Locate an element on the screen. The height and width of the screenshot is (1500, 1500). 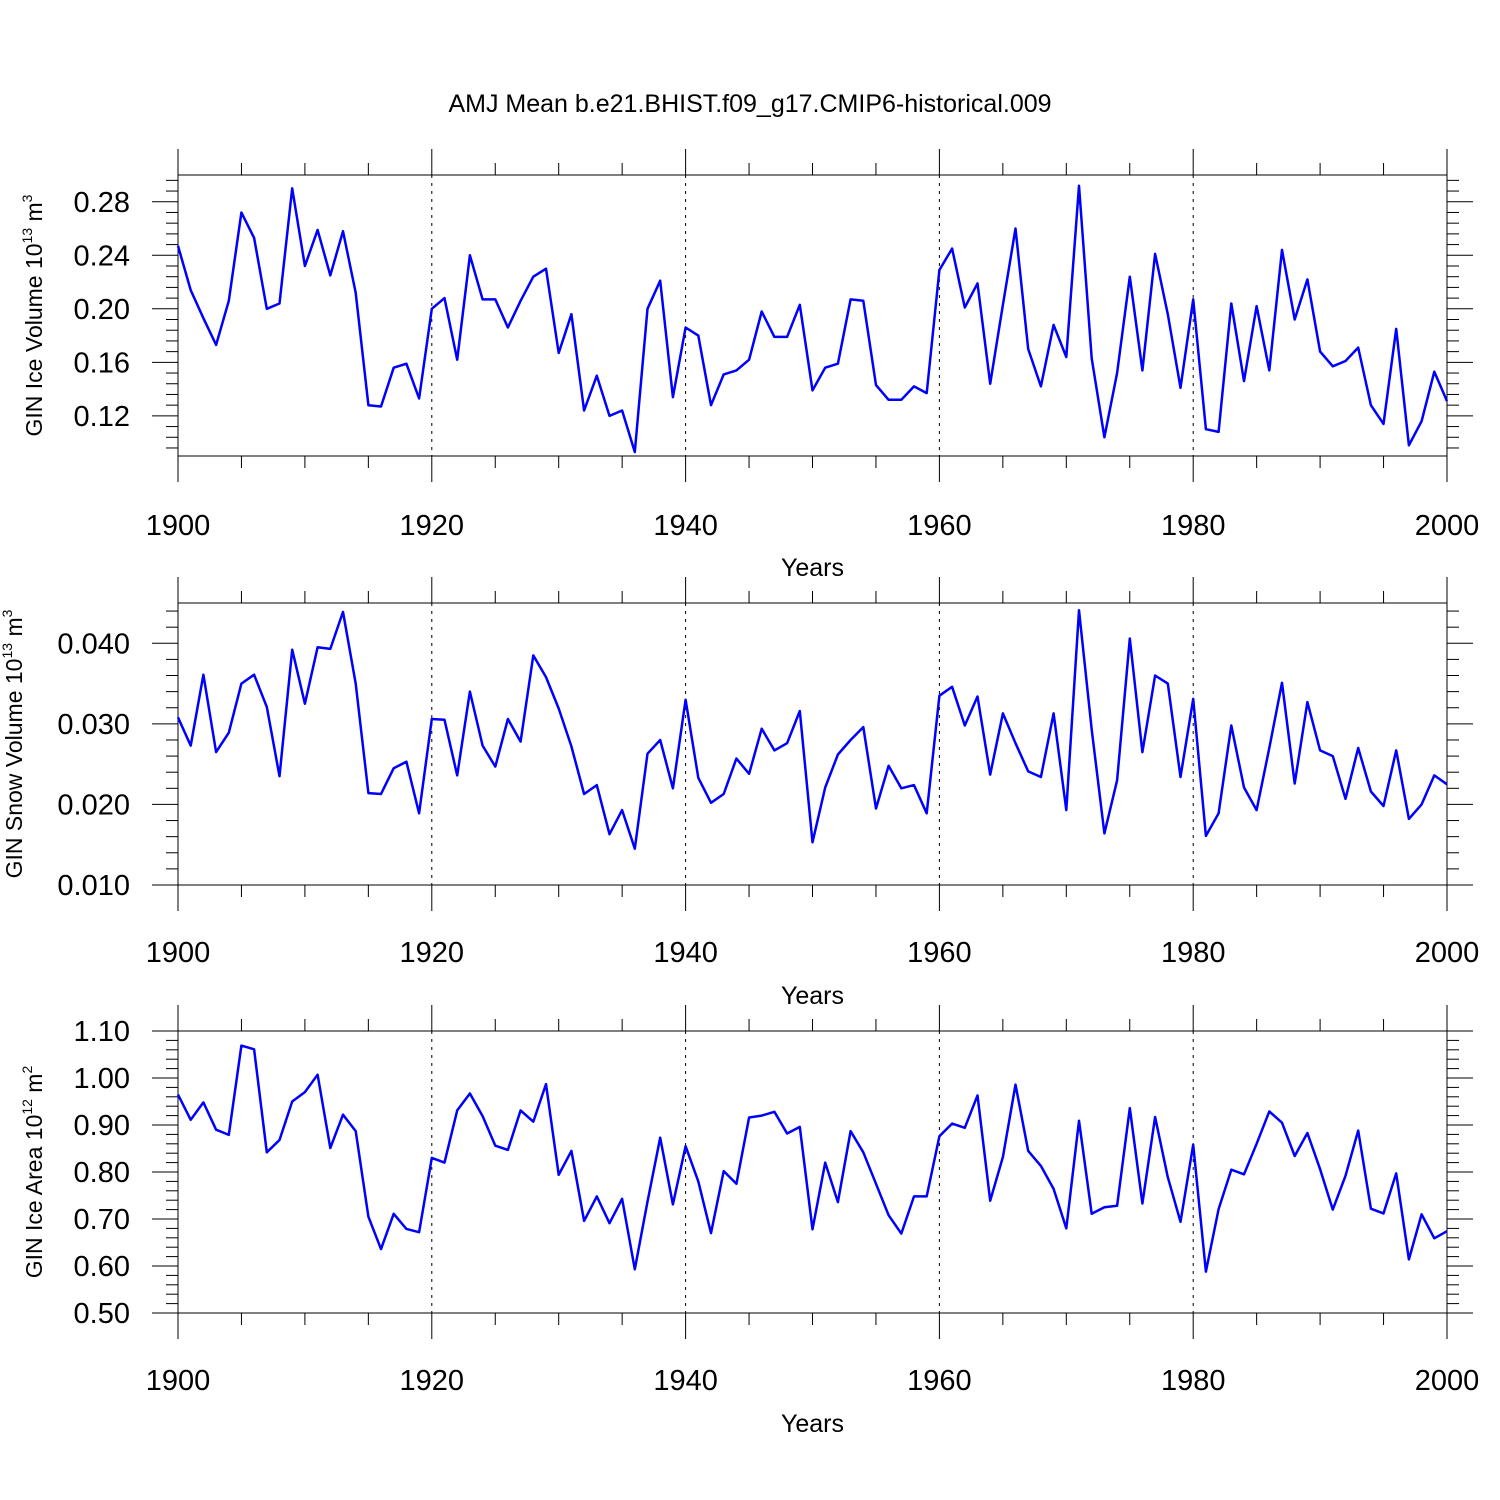
y-tick-label: 0.12 is located at coordinates (102, 417).